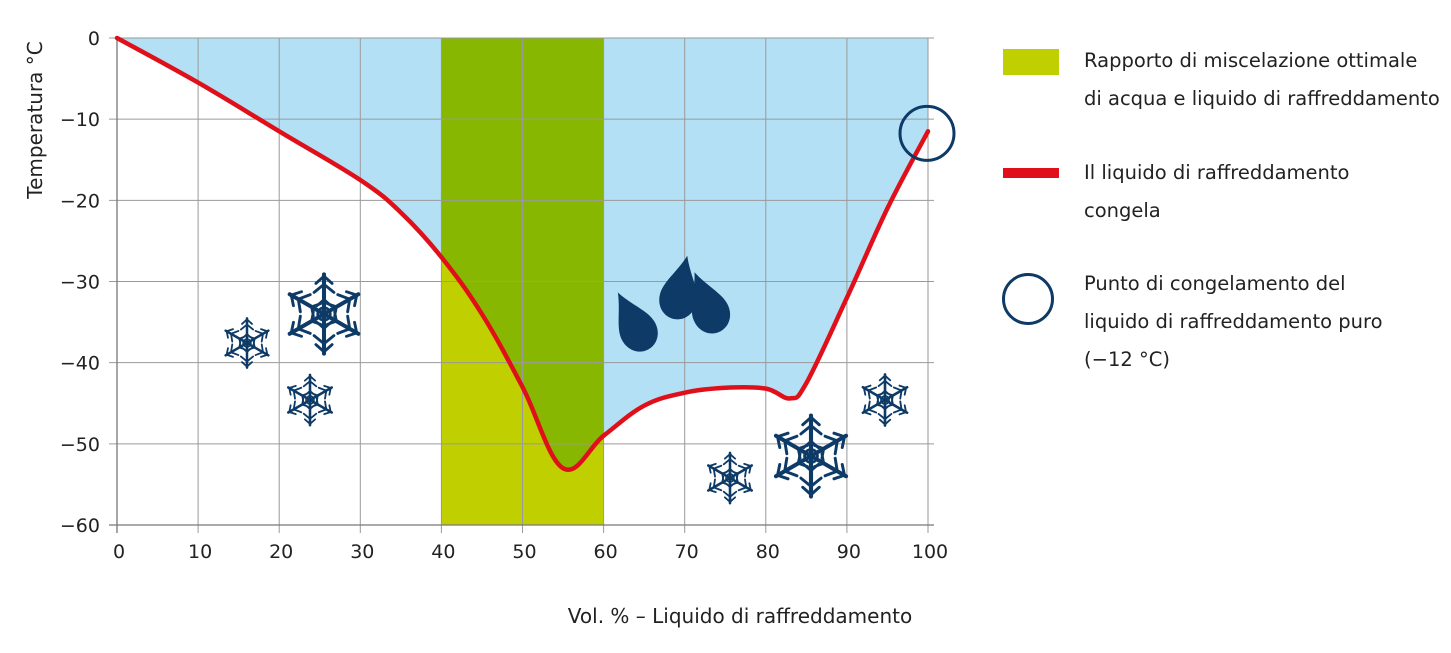 The width and height of the screenshot is (1451, 653). What do you see at coordinates (80, 364) in the screenshot?
I see `y-tick-label: −40` at bounding box center [80, 364].